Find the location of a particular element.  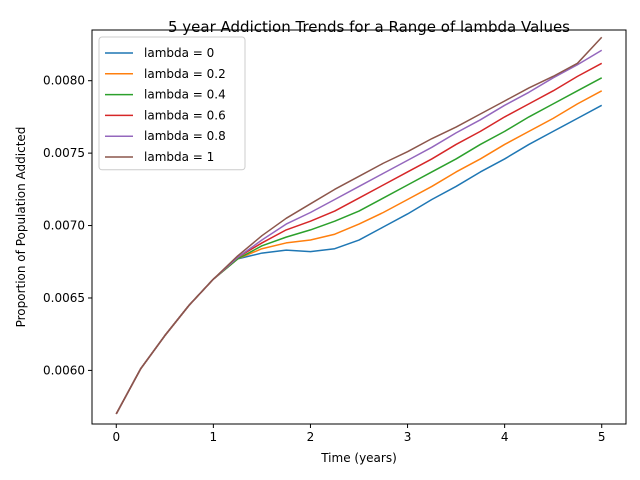

y-axis-ticks: 0.0060 0.0065 0.0070 0.0075 0.0080 is located at coordinates (67, 225).